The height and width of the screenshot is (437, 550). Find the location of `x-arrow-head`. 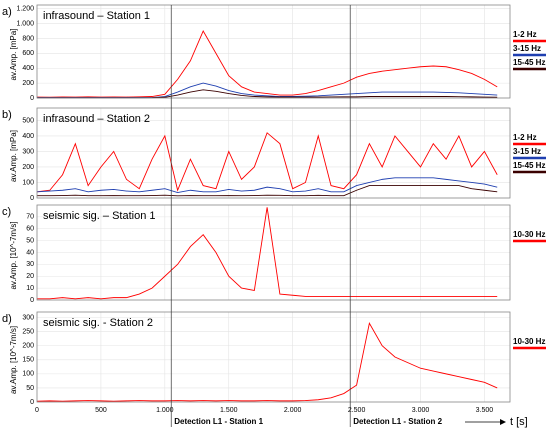

x-arrow-head is located at coordinates (503, 422).